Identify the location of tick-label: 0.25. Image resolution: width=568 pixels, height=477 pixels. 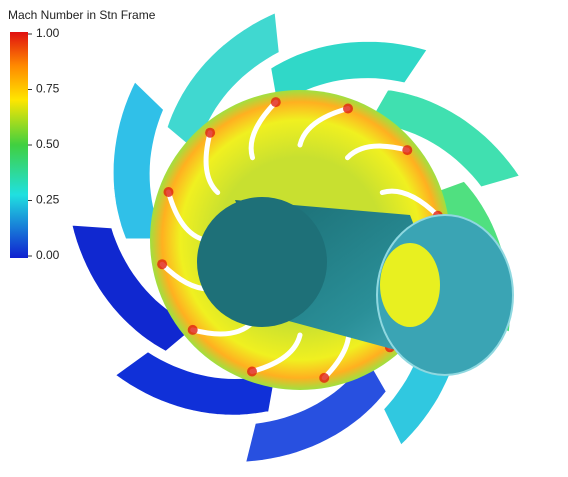
(48, 200).